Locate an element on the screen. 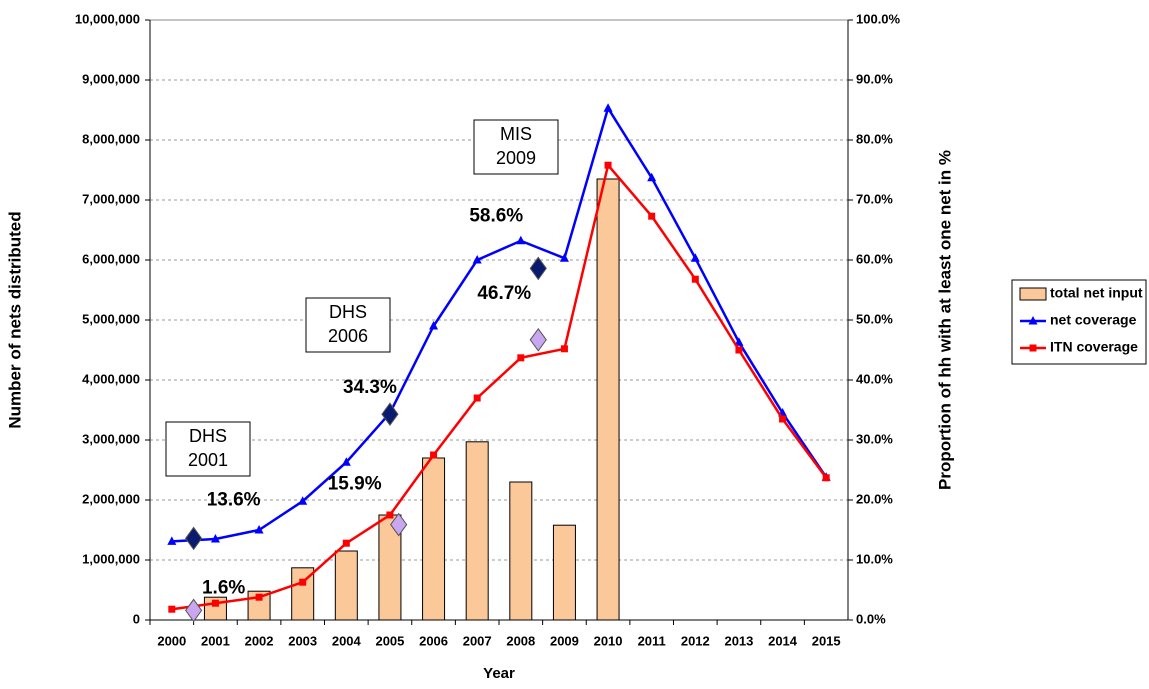 Image resolution: width=1149 pixels, height=689 pixels. x-tick-label: 2013 is located at coordinates (738, 640).